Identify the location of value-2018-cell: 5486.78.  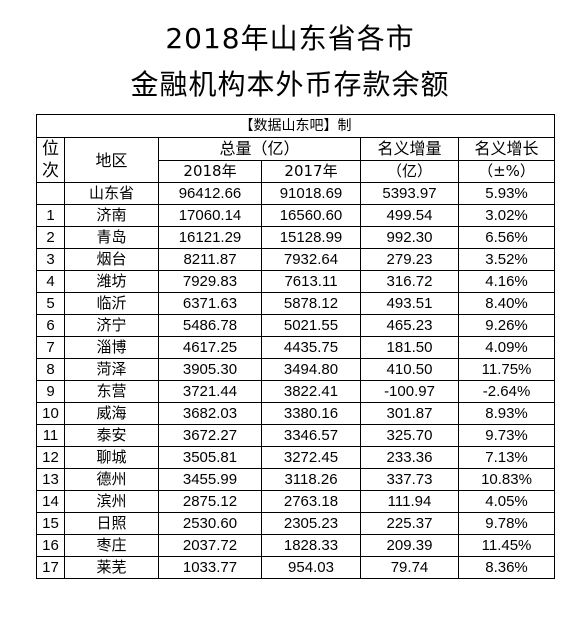
(210, 325).